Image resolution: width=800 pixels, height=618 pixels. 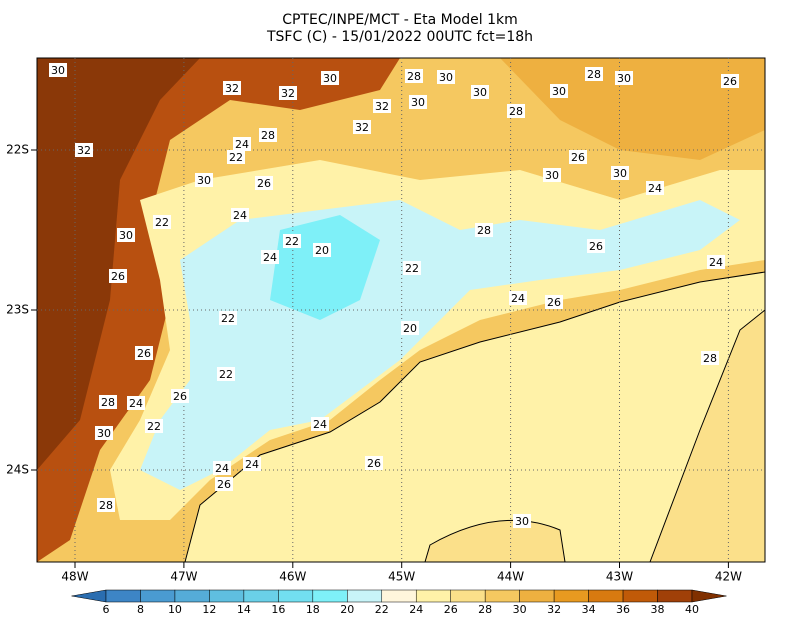 What do you see at coordinates (89, 596) in the screenshot?
I see `colorbar-low` at bounding box center [89, 596].